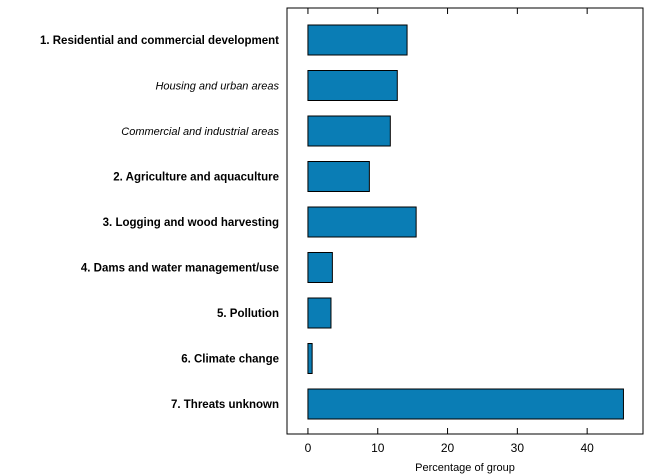  I want to click on category-label-7: 5. Pollution, so click(248, 314).